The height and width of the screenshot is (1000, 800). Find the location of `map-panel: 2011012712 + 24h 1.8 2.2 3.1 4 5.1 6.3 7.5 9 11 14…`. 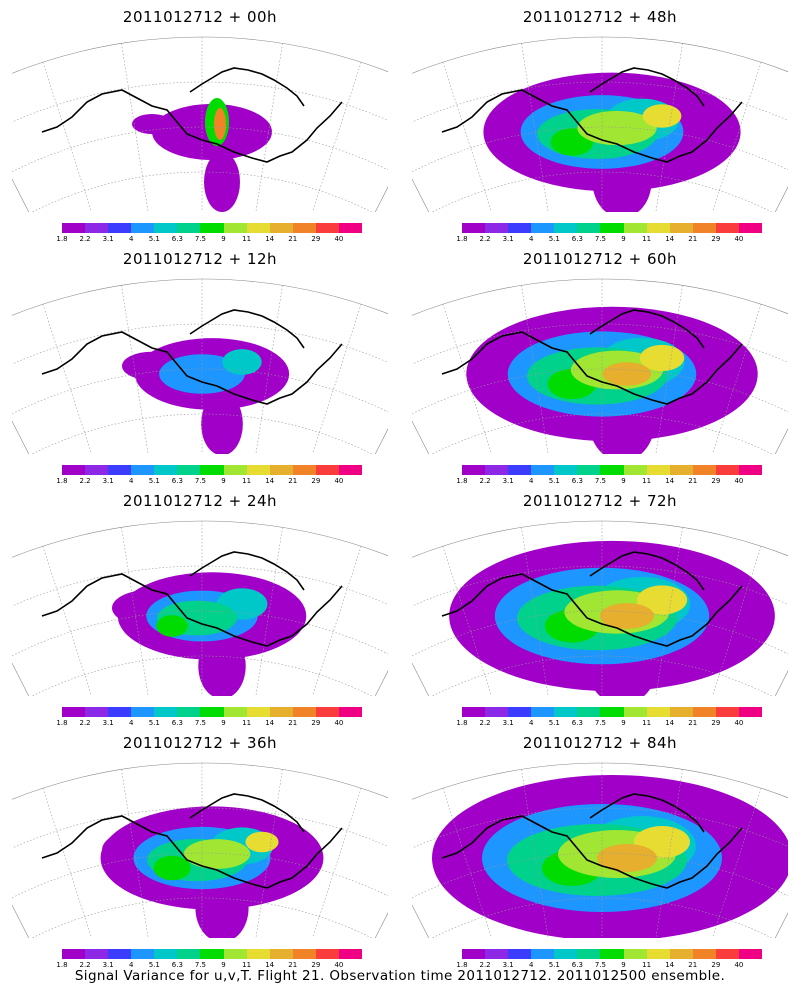

map-panel: 2011012712 + 24h 1.8 2.2 3.1 4 5.1 6.3 7.5 9 11 14… is located at coordinates (200, 605).